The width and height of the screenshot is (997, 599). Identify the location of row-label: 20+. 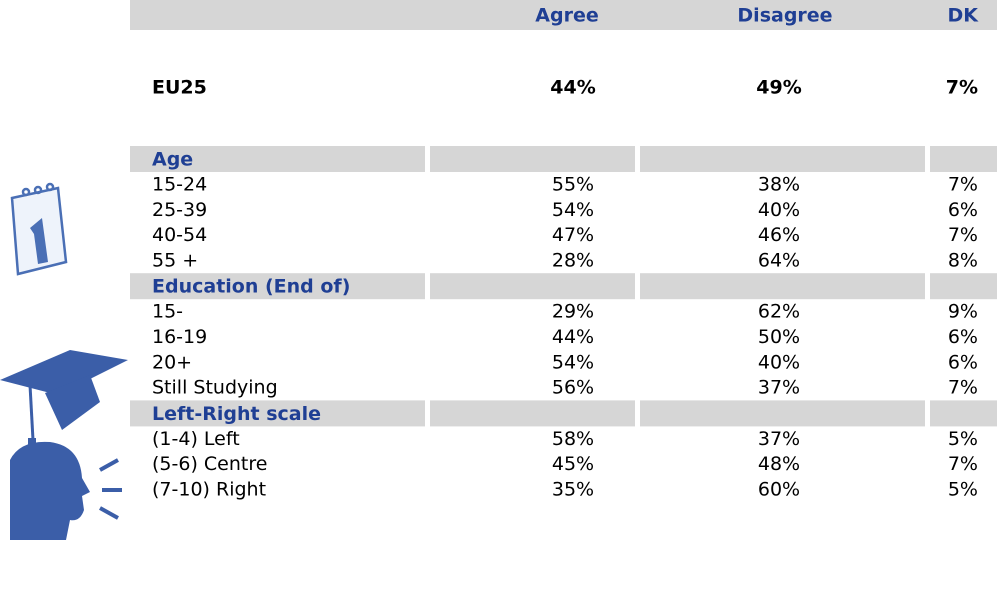
(172, 362).